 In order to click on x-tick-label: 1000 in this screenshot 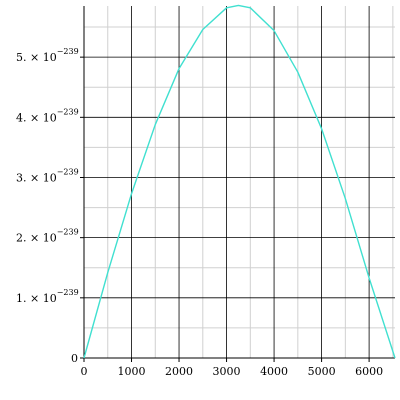, I will do `click(132, 371)`.